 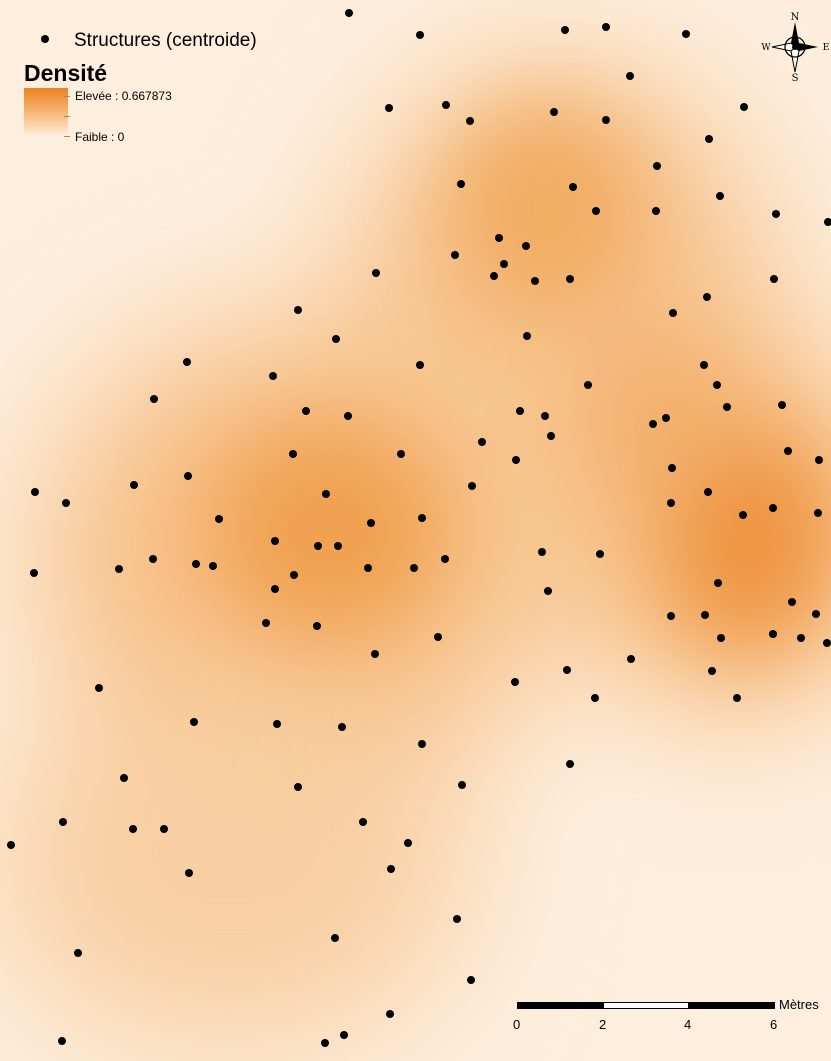 What do you see at coordinates (67, 96) in the screenshot?
I see `legend-tick-high` at bounding box center [67, 96].